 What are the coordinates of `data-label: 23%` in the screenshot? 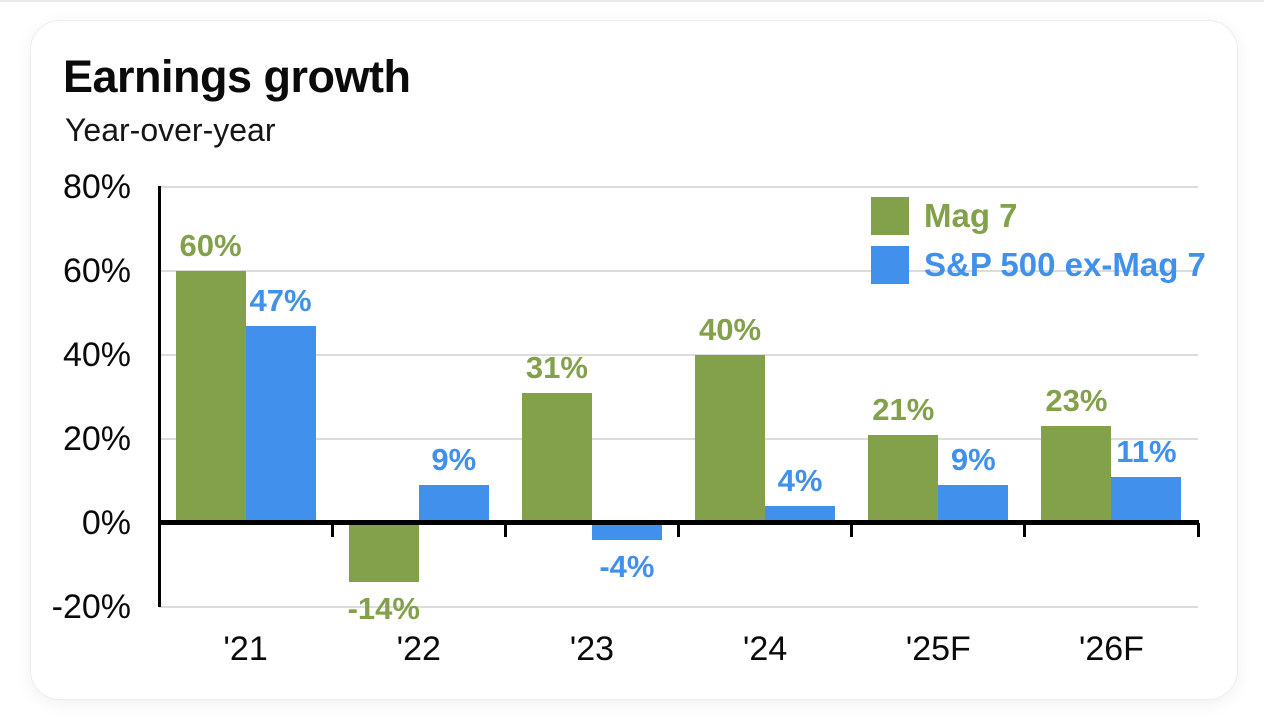 It's located at (1076, 401).